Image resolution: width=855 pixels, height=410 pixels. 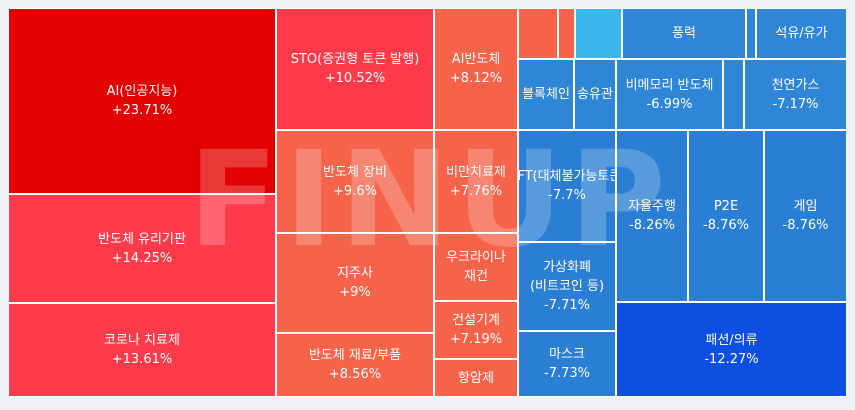 What do you see at coordinates (142, 248) in the screenshot?
I see `treemap-tile: 반도체 유리기판 +14.25%` at bounding box center [142, 248].